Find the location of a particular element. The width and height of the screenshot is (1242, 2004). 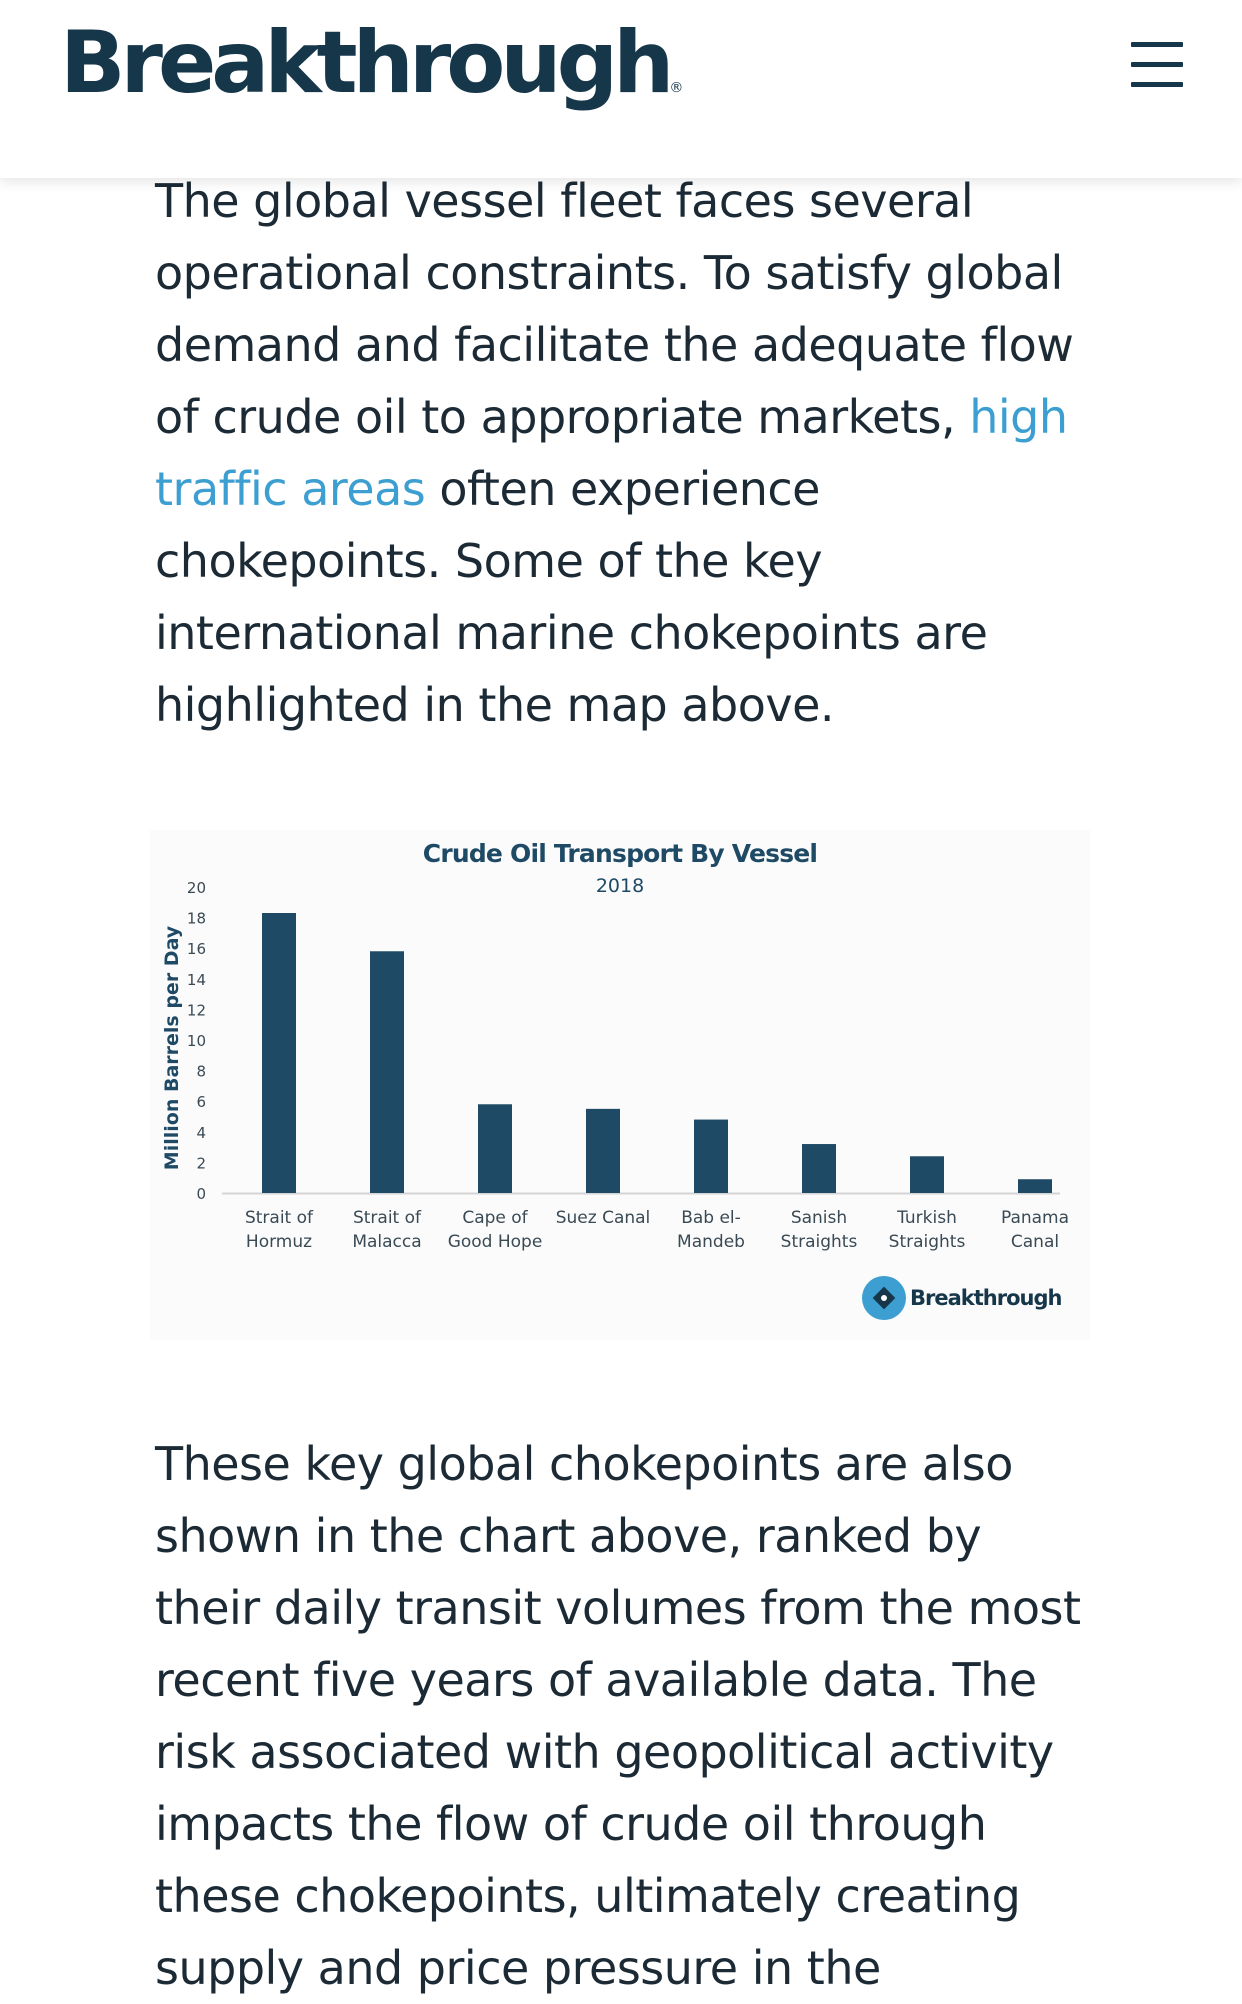

y-tick-label: 4 is located at coordinates (201, 1133).